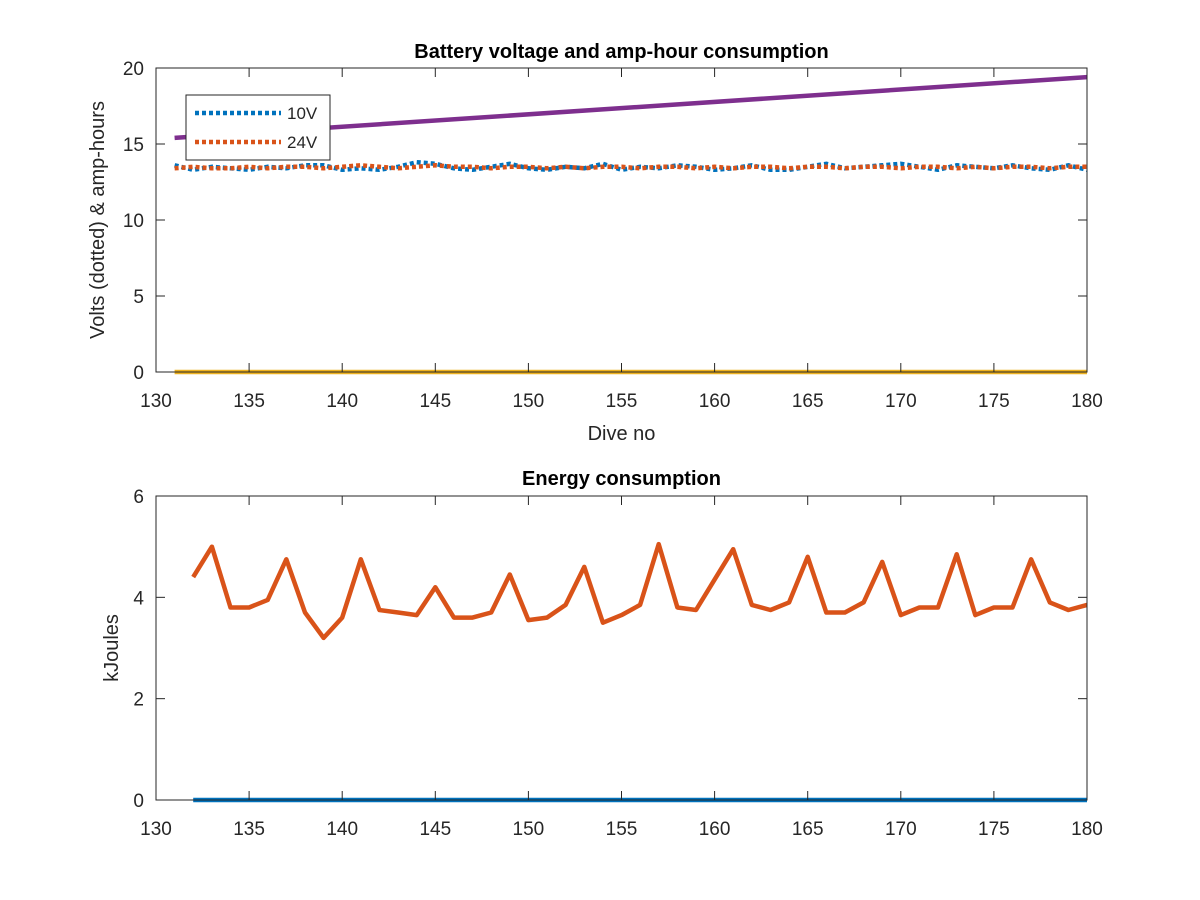  I want to click on y-axis-label: Volts (dotted) & amp-hours, so click(98, 220).